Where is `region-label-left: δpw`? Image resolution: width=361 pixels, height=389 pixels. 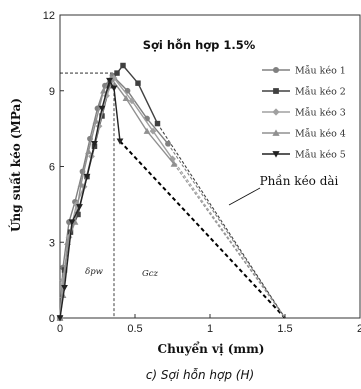 region-label-left: δpw is located at coordinates (94, 272).